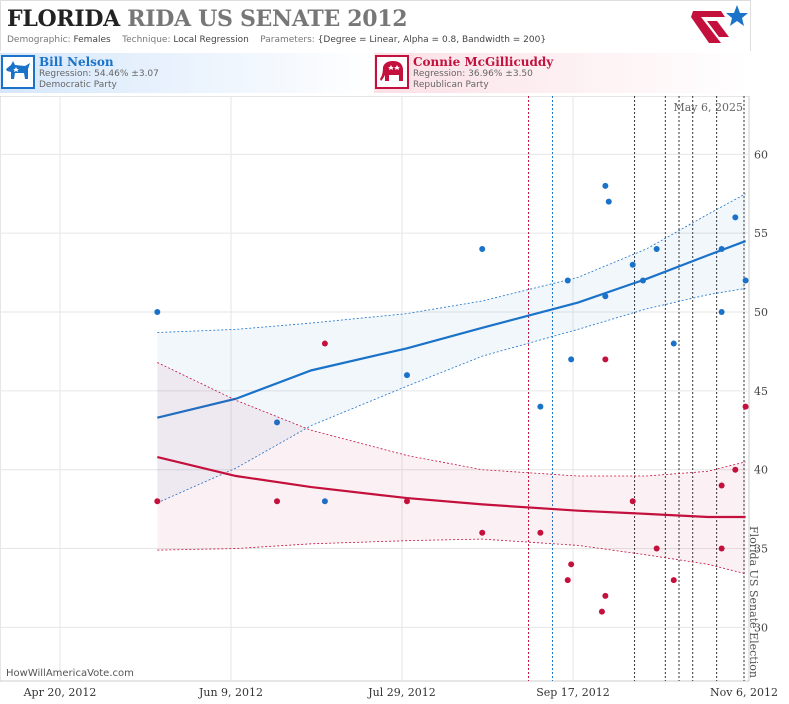 The width and height of the screenshot is (789, 704). What do you see at coordinates (211, 40) in the screenshot?
I see `technique-value: Local Regression` at bounding box center [211, 40].